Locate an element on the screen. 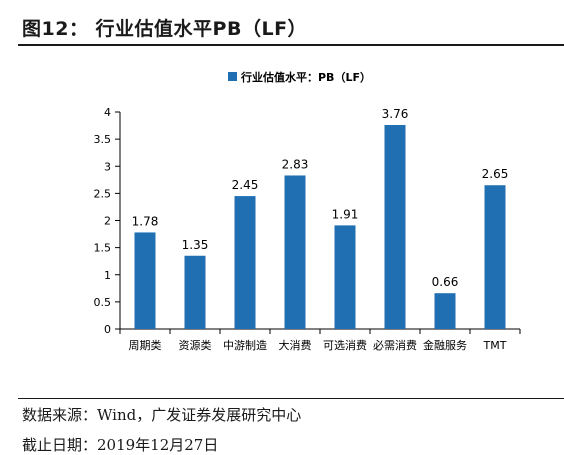  y-tick-label: 3 is located at coordinates (107, 166).